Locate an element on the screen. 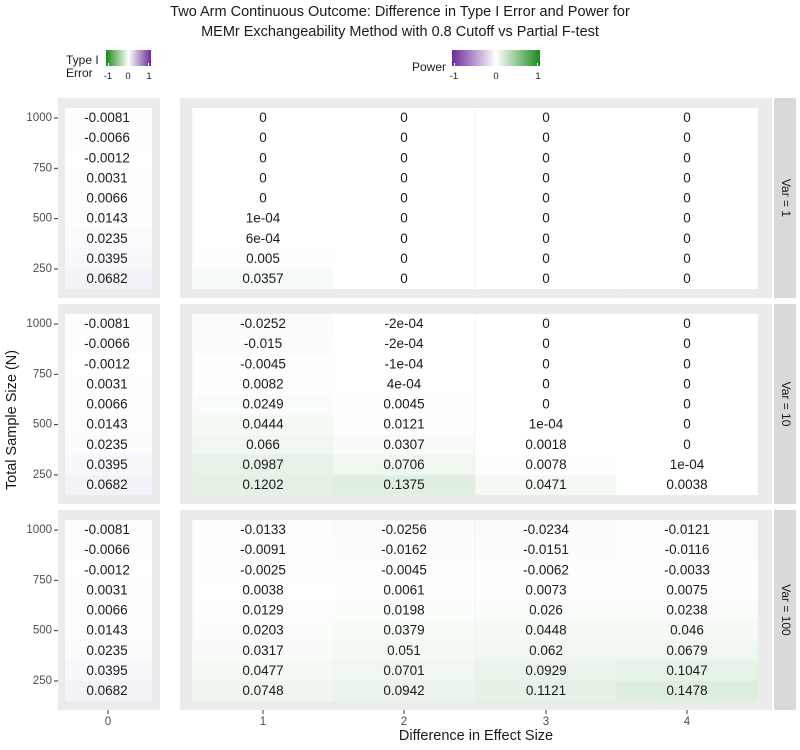 The width and height of the screenshot is (800, 750). x-tick-label: 4 is located at coordinates (687, 722).